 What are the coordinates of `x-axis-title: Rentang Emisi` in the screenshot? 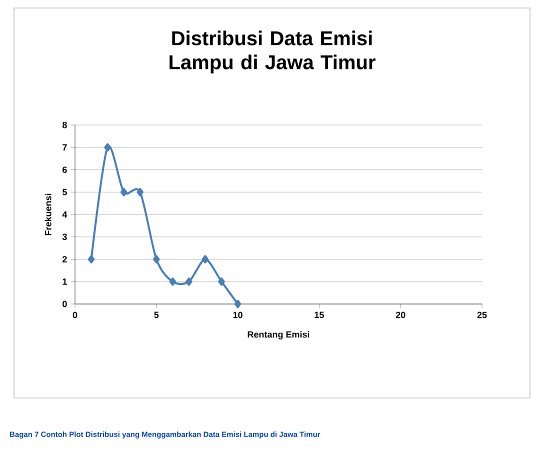 It's located at (279, 335).